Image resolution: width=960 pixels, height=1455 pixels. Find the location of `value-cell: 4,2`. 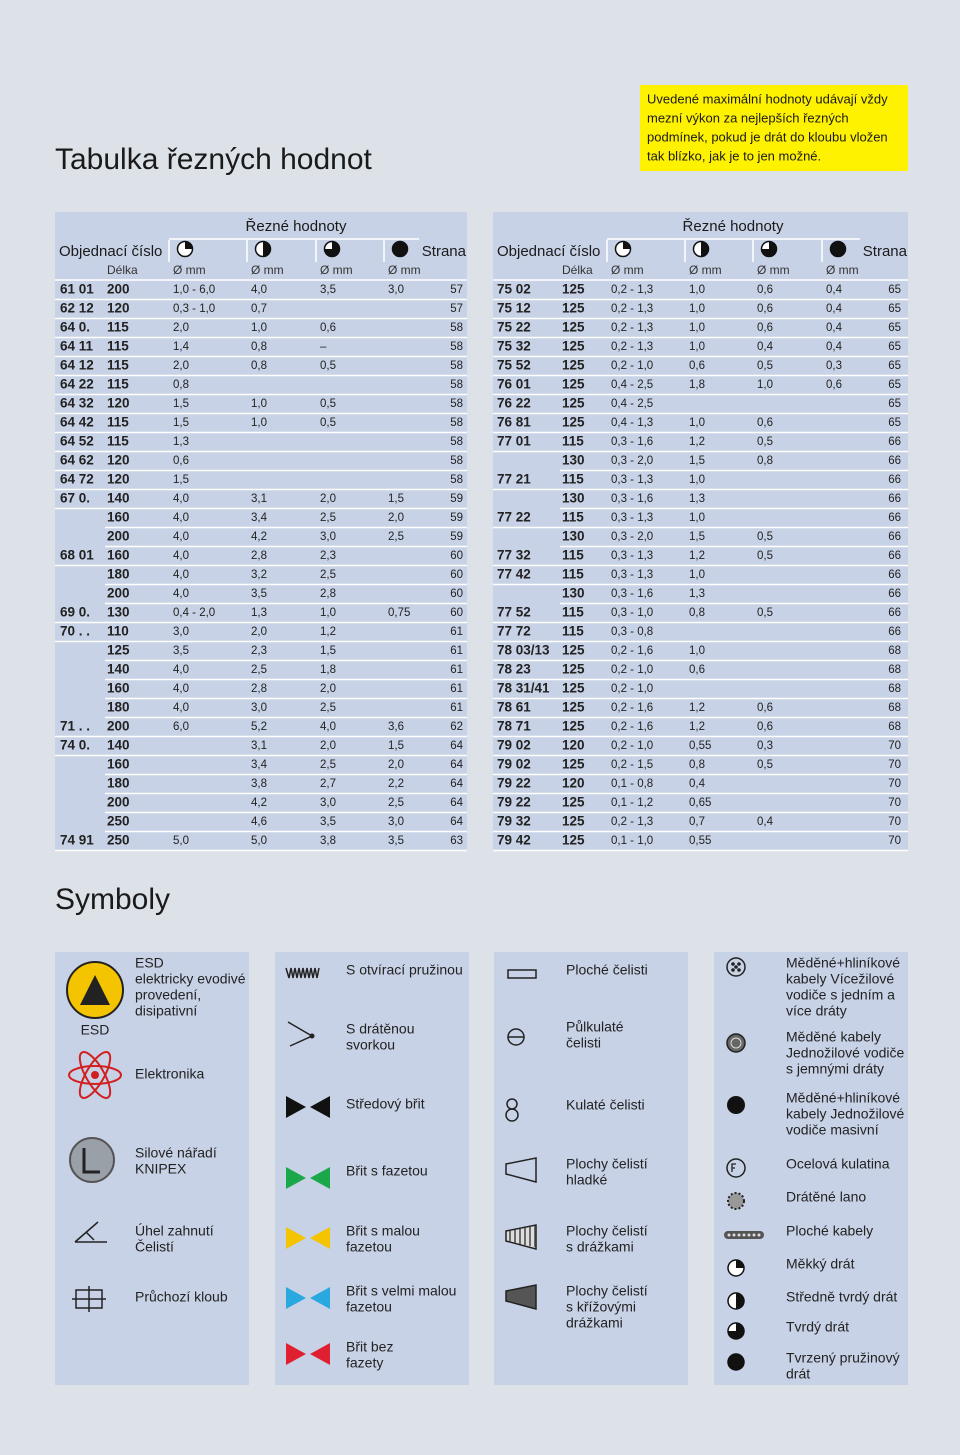

value-cell: 4,2 is located at coordinates (259, 803).